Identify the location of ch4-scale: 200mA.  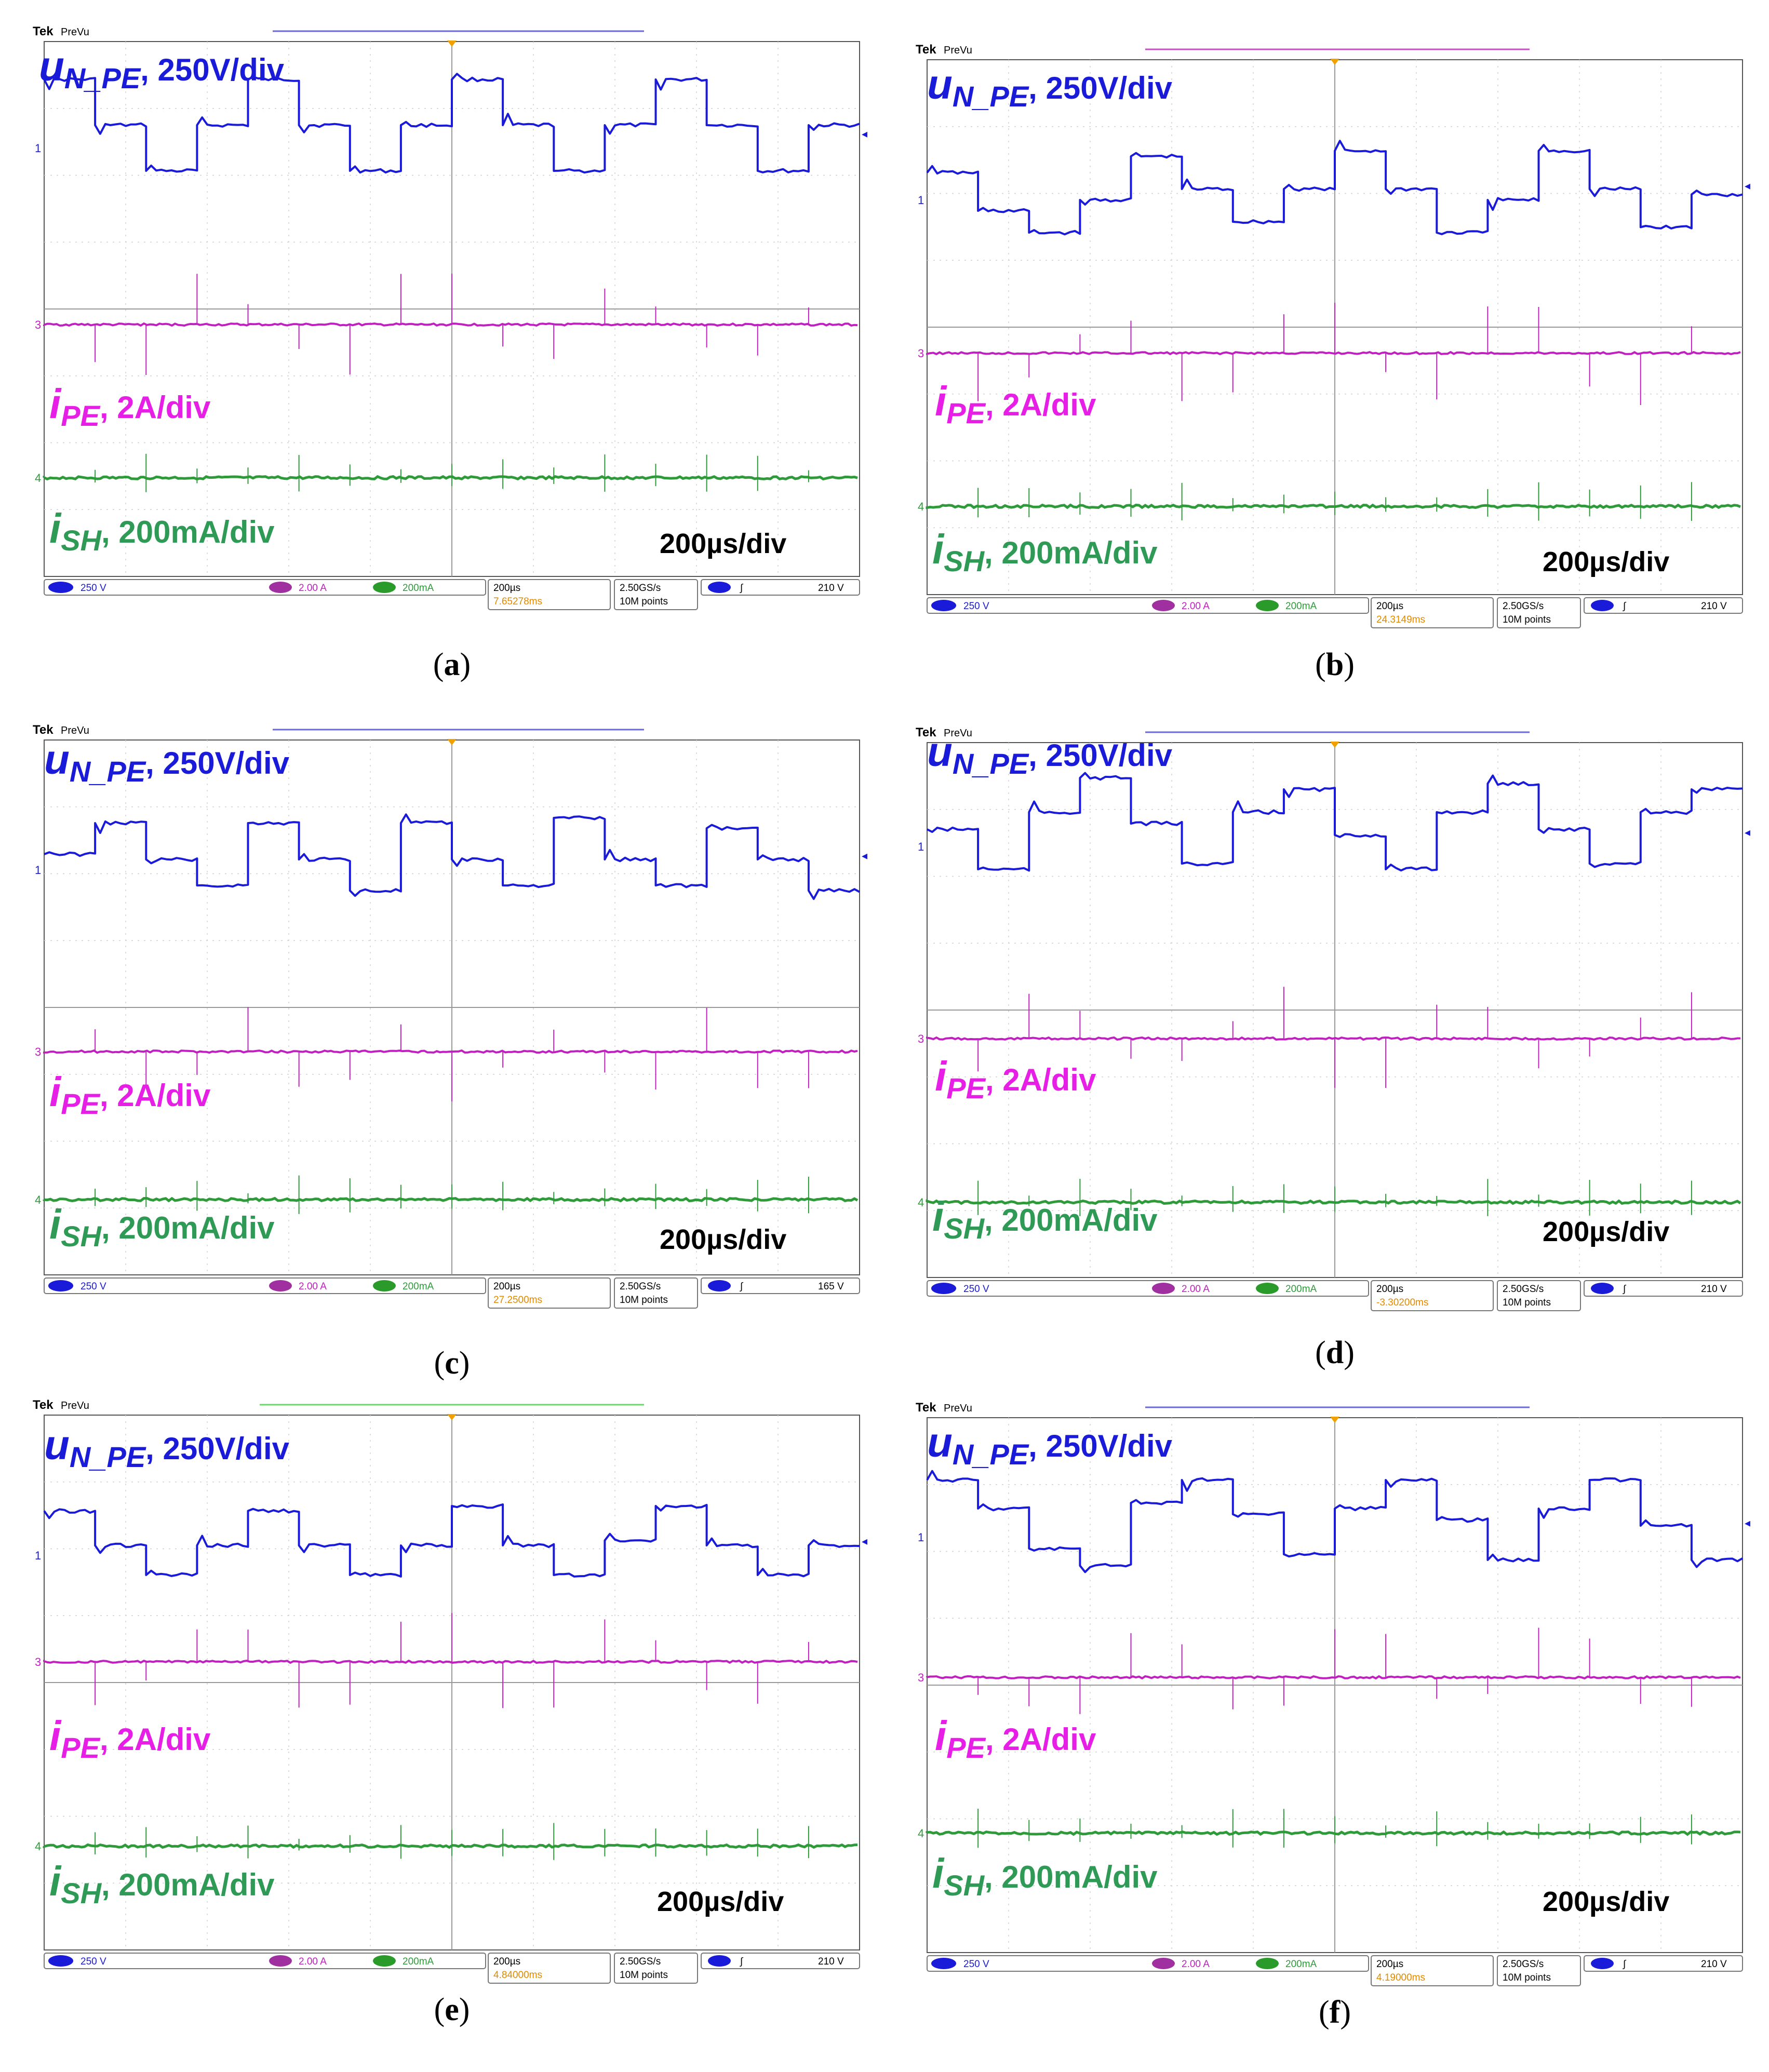
(418, 1961).